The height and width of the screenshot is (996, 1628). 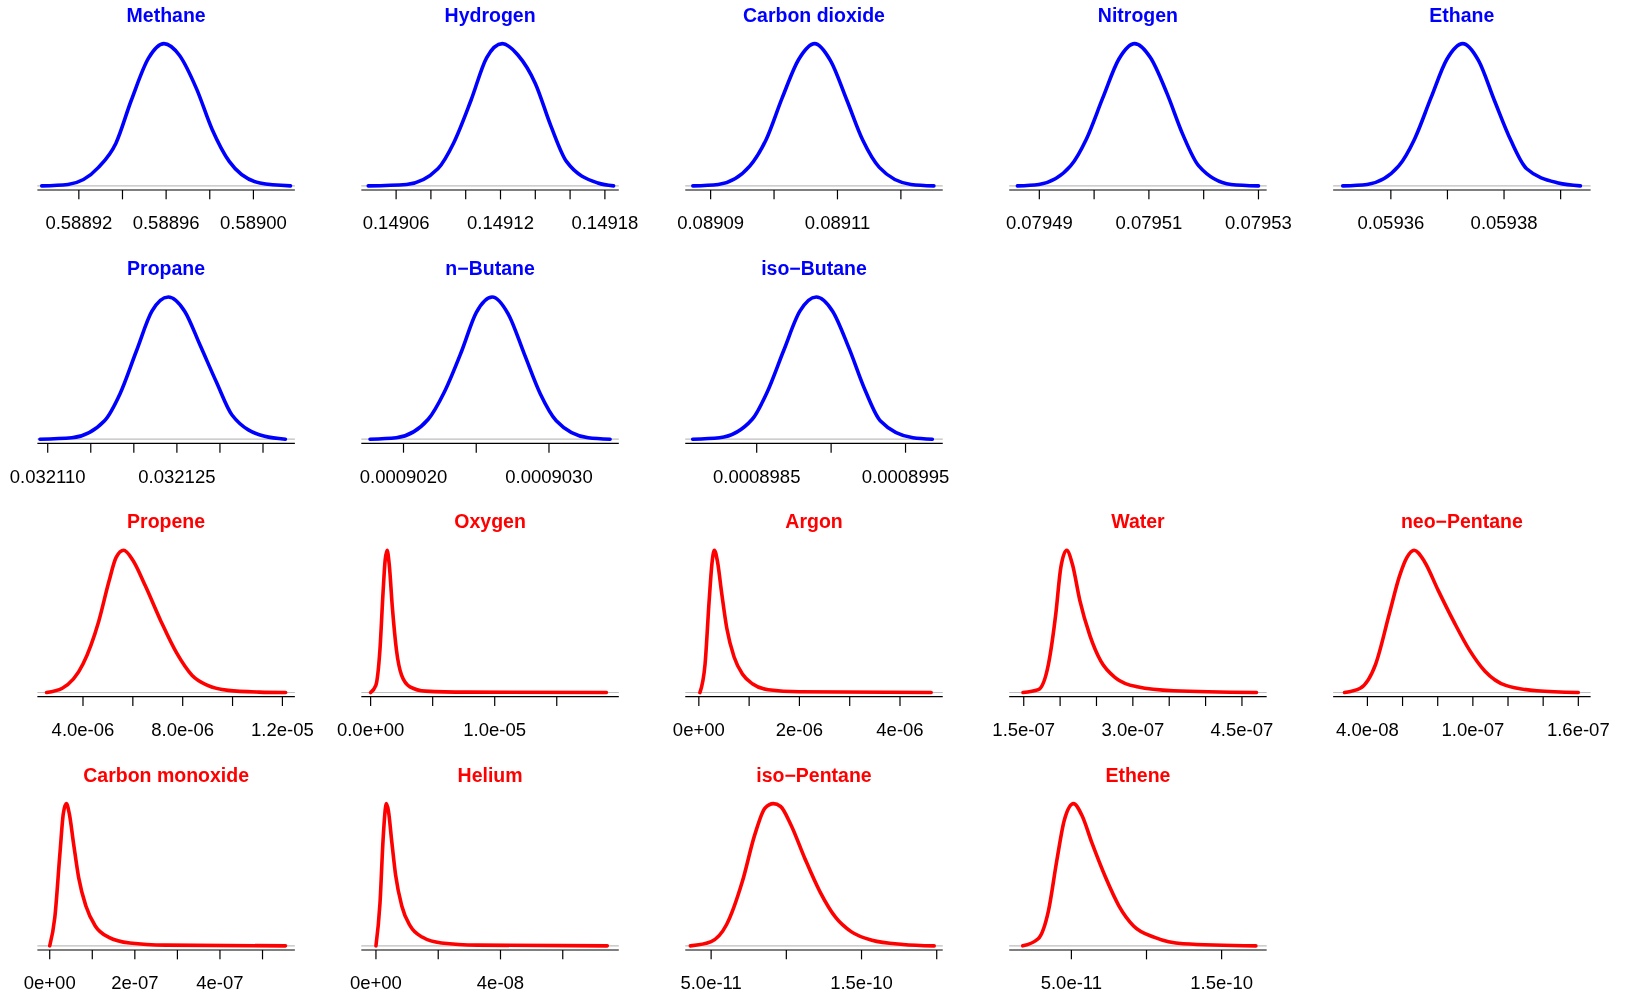 What do you see at coordinates (549, 476) in the screenshot?
I see `x-tick-label: 0.0009030` at bounding box center [549, 476].